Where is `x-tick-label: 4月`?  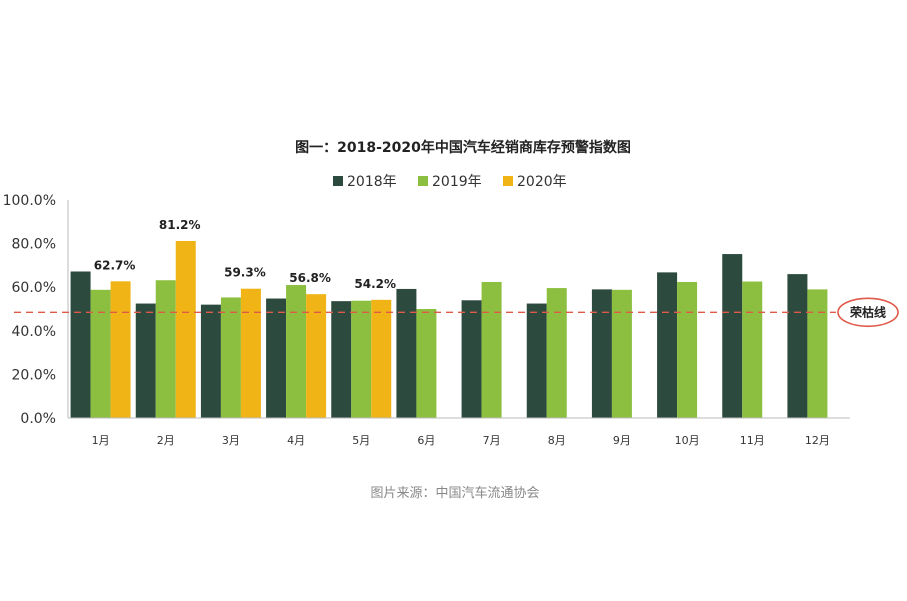
x-tick-label: 4月 is located at coordinates (296, 440).